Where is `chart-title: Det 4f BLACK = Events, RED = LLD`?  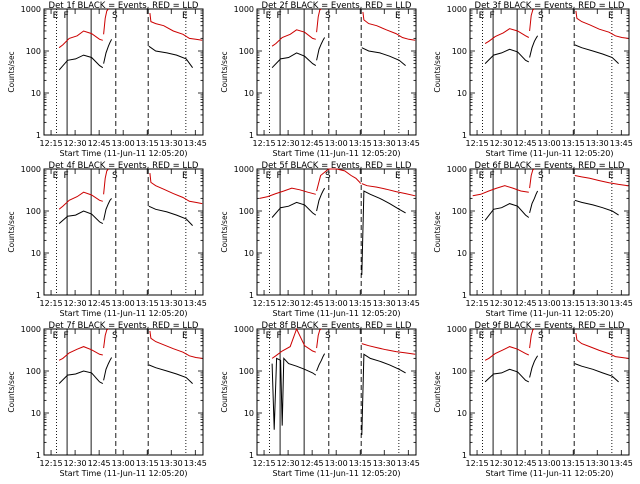
chart-title: Det 4f BLACK = Events, RED = LLD is located at coordinates (124, 166).